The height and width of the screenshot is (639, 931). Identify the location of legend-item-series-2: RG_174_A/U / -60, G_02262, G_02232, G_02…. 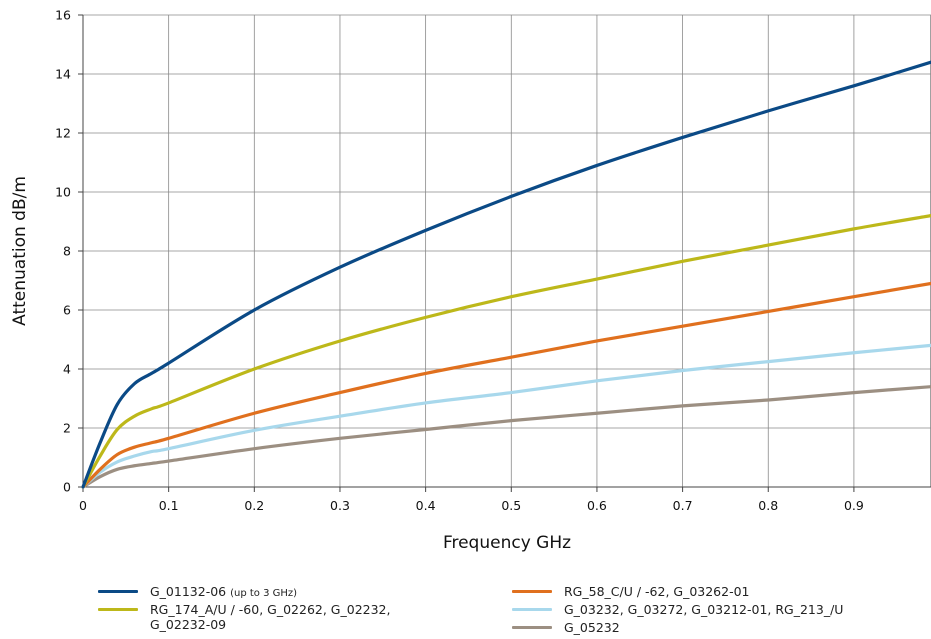
(288, 617).